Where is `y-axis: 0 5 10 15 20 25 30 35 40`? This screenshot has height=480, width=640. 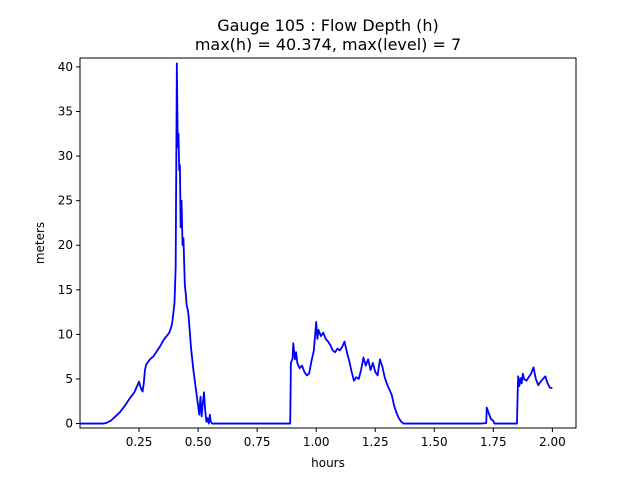
y-axis: 0 5 10 15 20 25 30 35 40 is located at coordinates (69, 245).